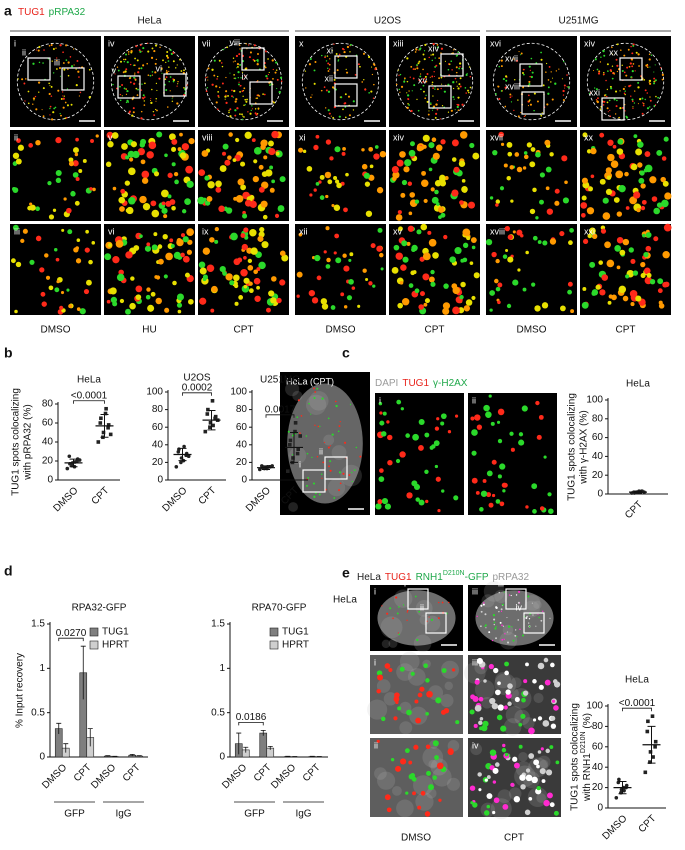 The image size is (685, 850). What do you see at coordinates (589, 43) in the screenshot?
I see `overview-label: xiv` at bounding box center [589, 43].